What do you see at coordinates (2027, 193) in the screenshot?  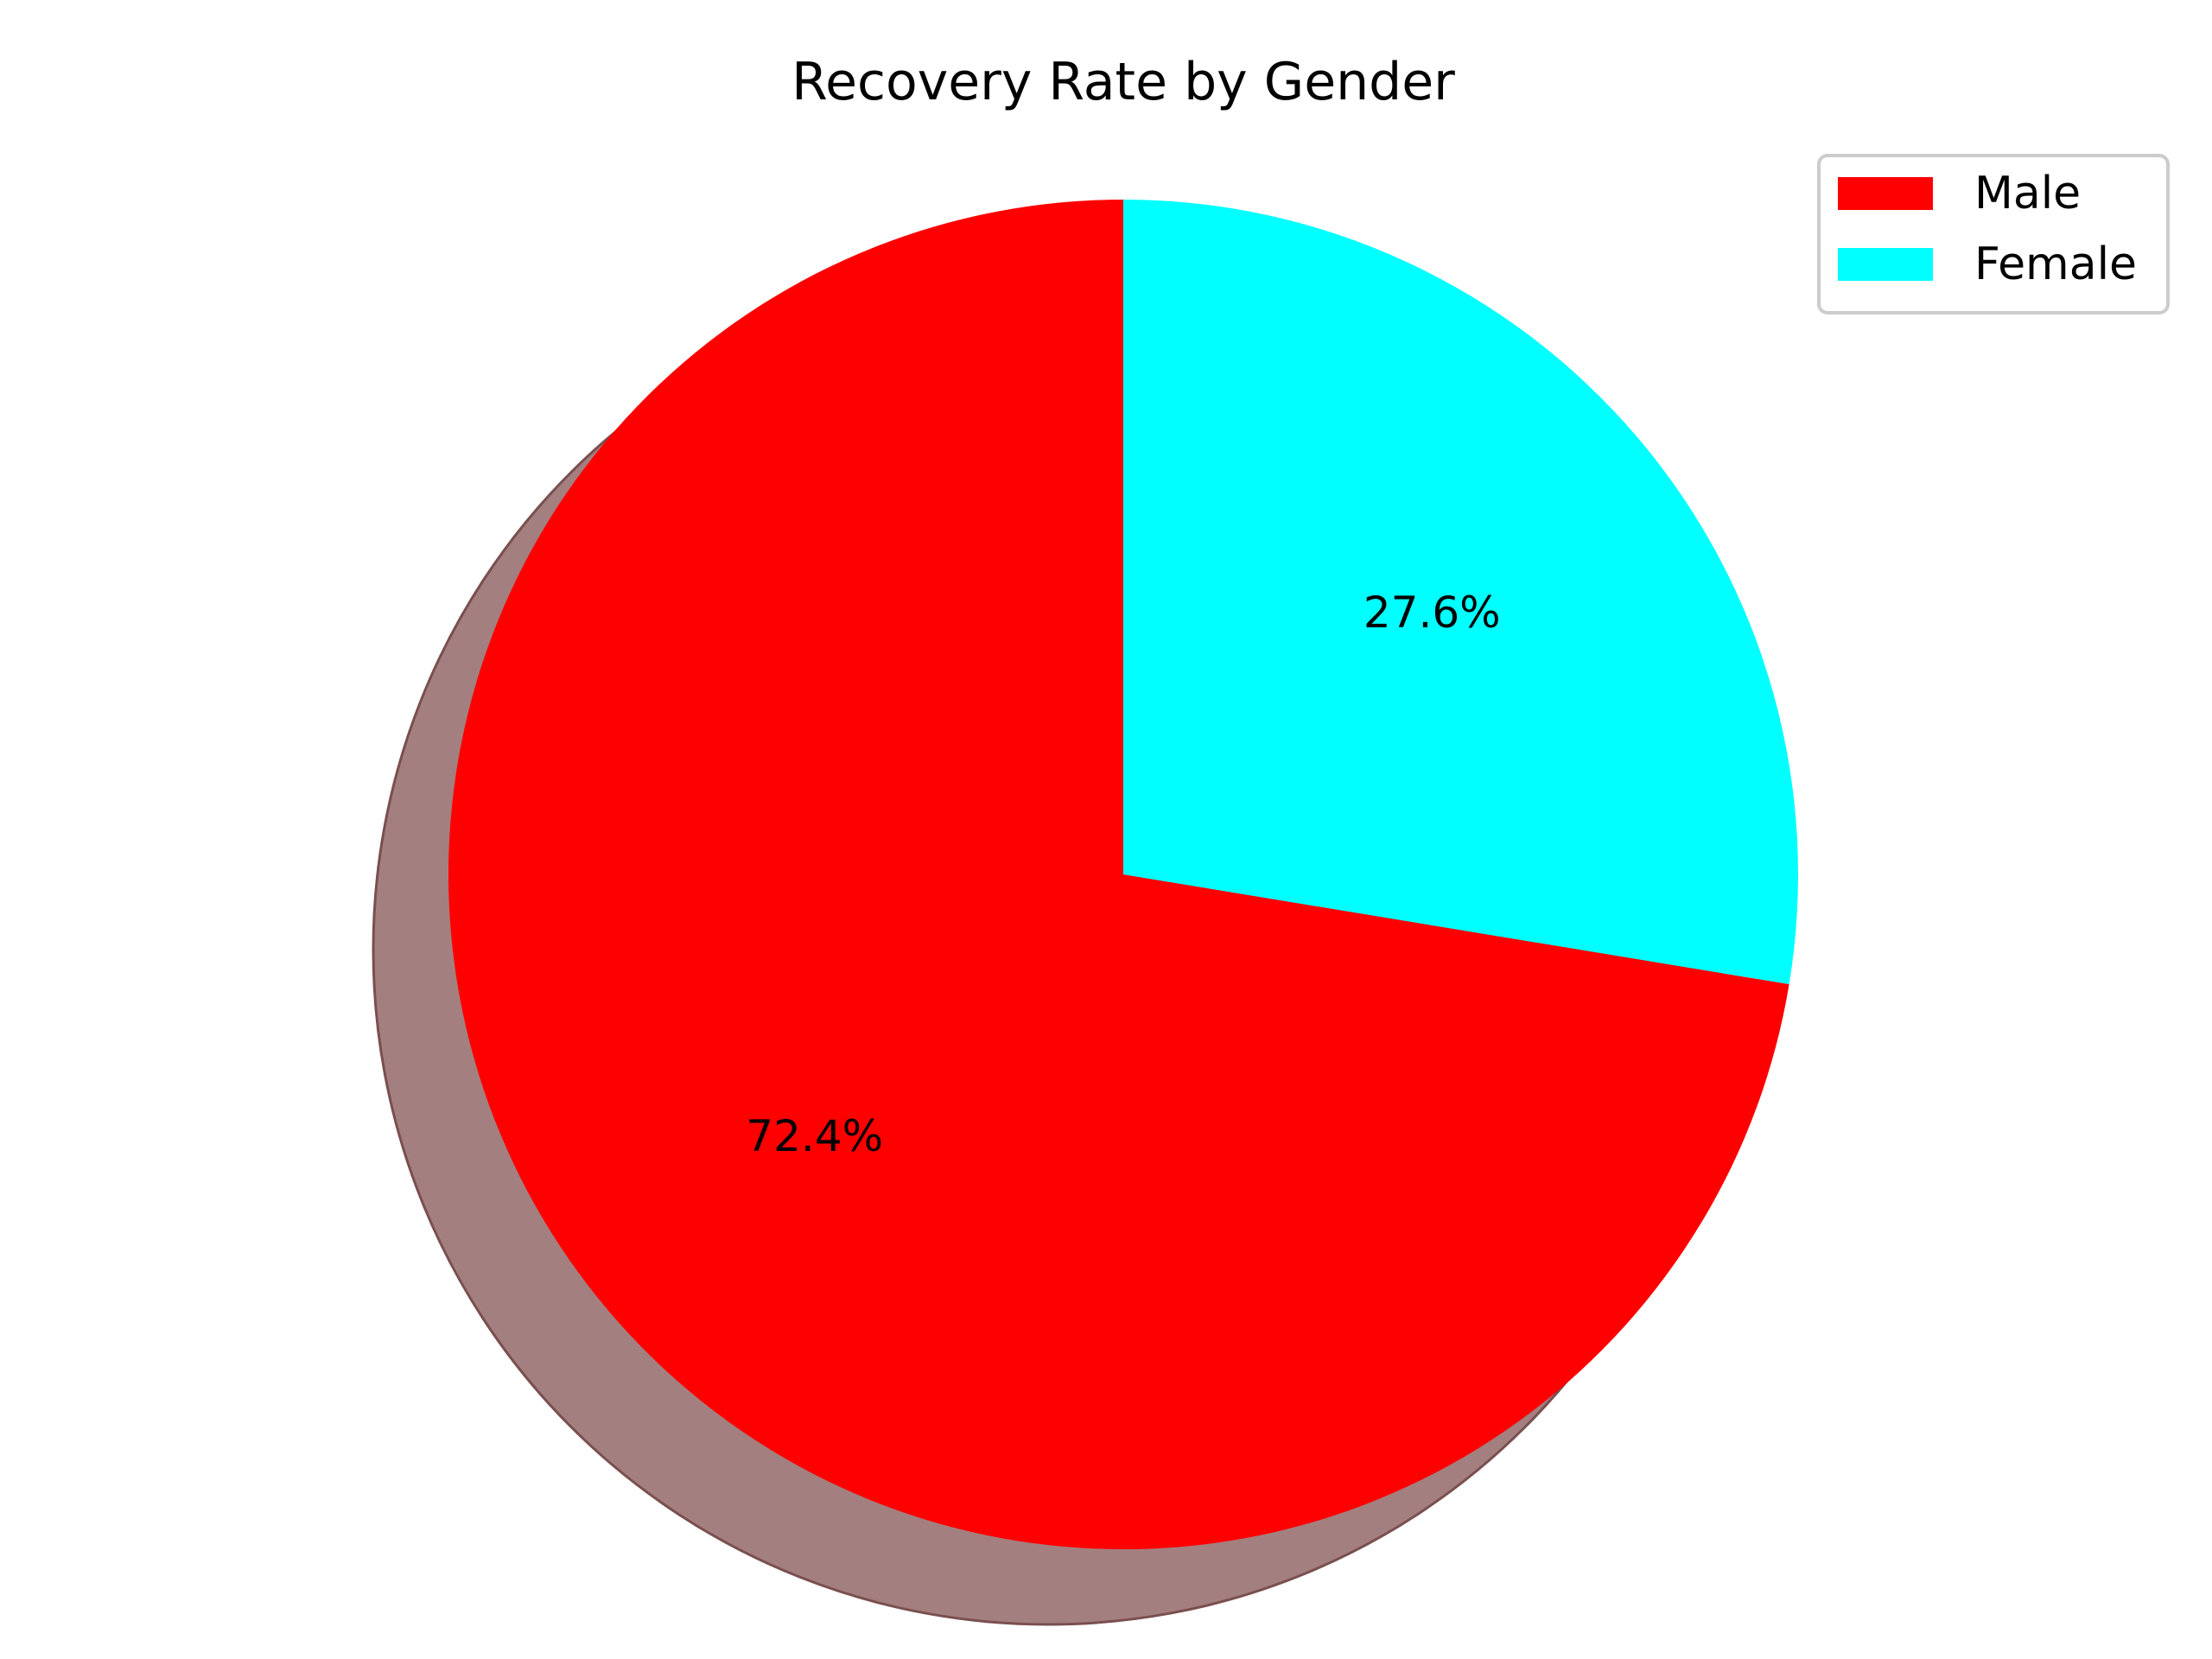 I see `legend-label-male: Male` at bounding box center [2027, 193].